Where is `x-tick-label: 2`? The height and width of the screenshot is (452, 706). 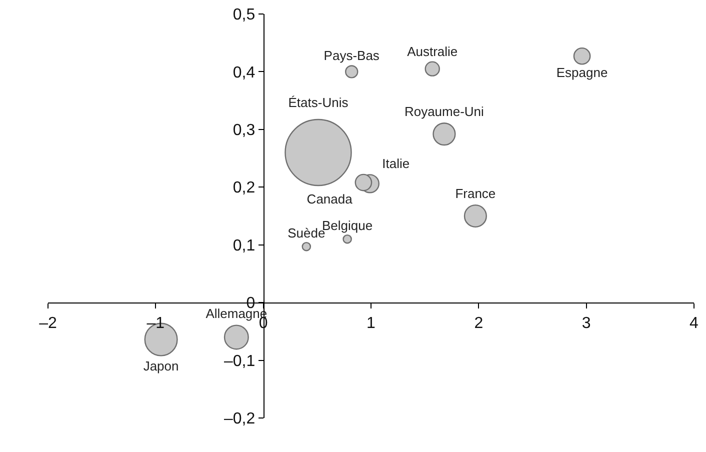
x-tick-label: 2 is located at coordinates (479, 323).